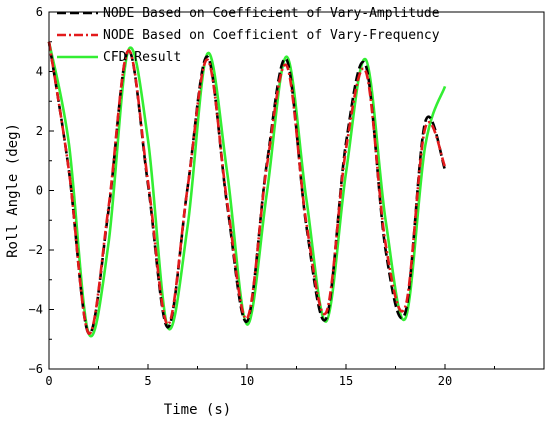  Describe the element at coordinates (36, 250) in the screenshot. I see `y-tick-label: −2` at that location.